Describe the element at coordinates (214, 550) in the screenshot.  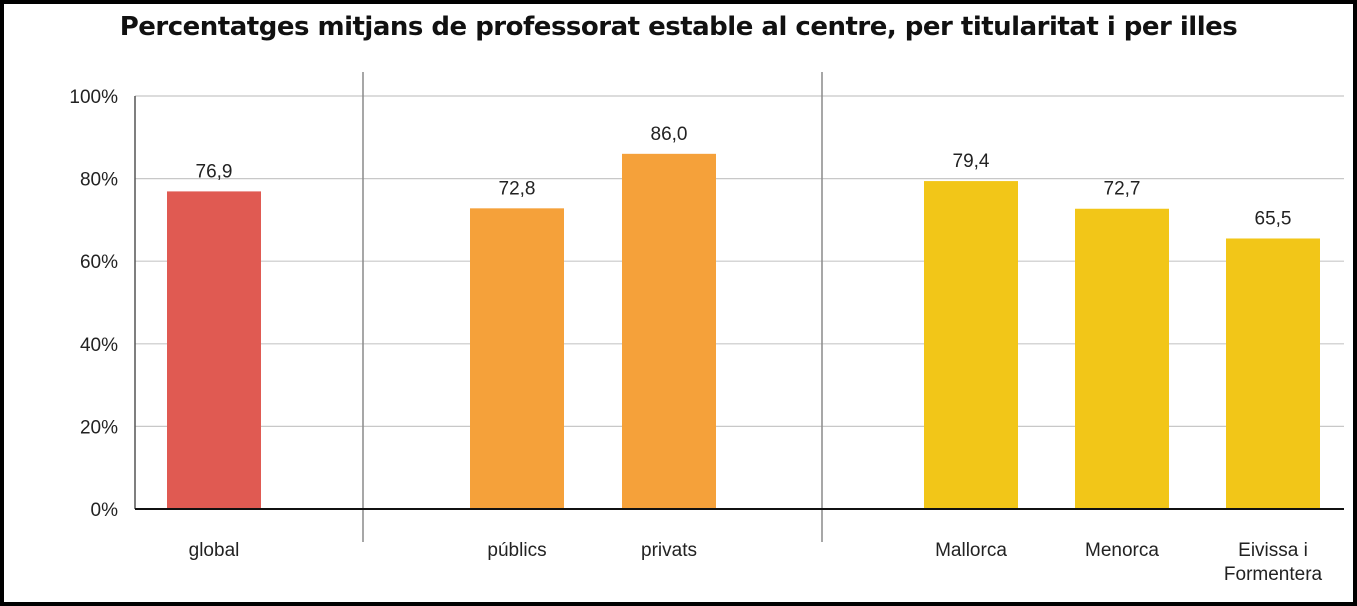
I see `x-tick-label: global` at that location.